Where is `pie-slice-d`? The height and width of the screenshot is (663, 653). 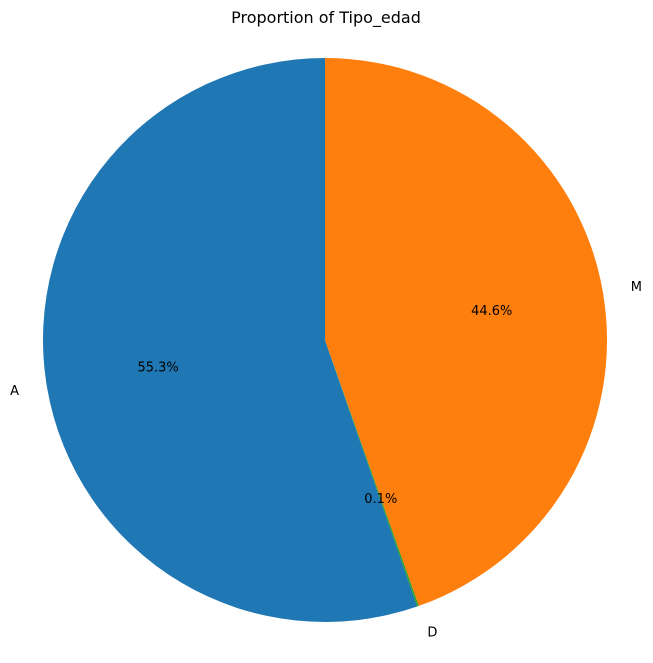 pie-slice-d is located at coordinates (372, 473).